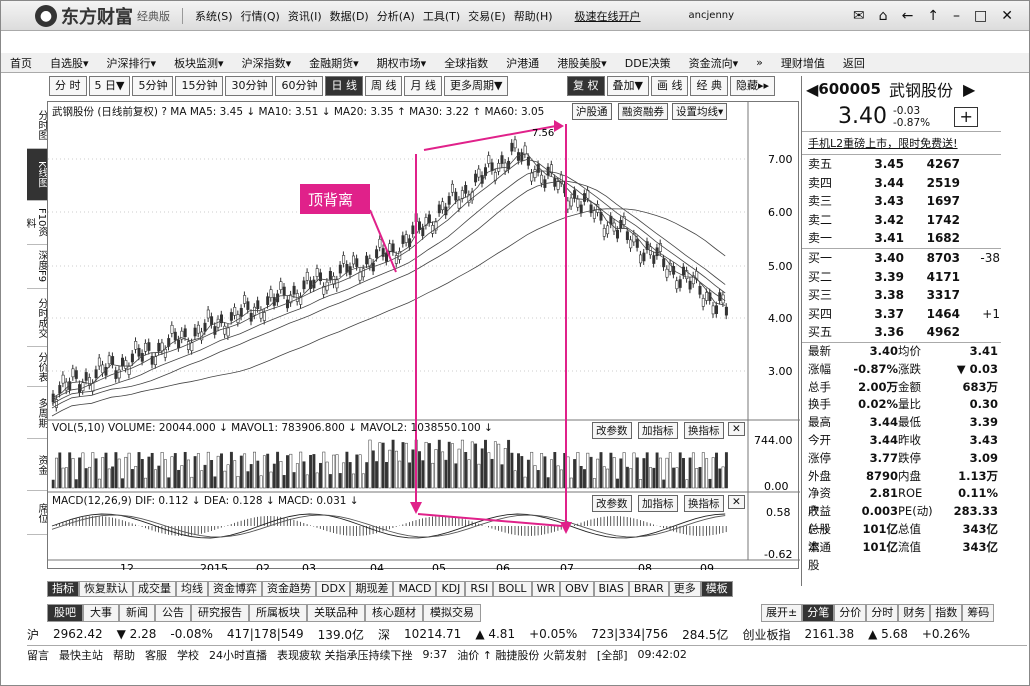 The height and width of the screenshot is (686, 1030). What do you see at coordinates (546, 589) in the screenshot?
I see `indicator-tab: WR` at bounding box center [546, 589].